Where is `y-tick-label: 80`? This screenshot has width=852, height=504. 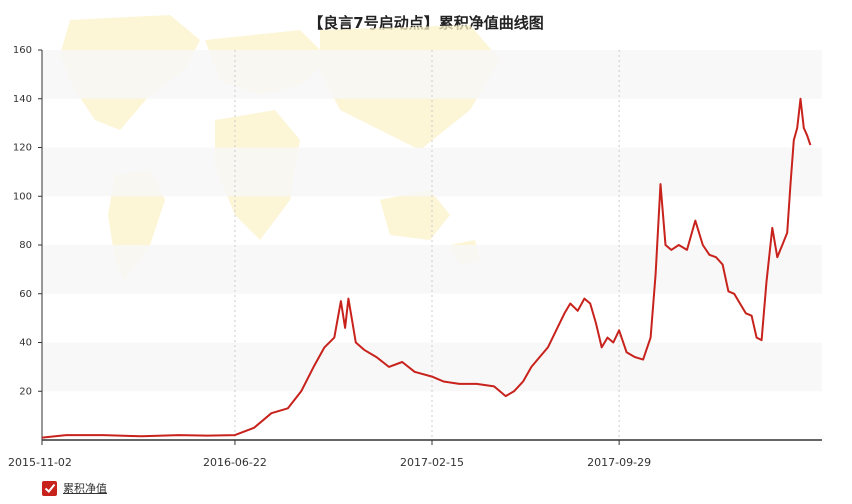
y-tick-label: 80 is located at coordinates (25, 245).